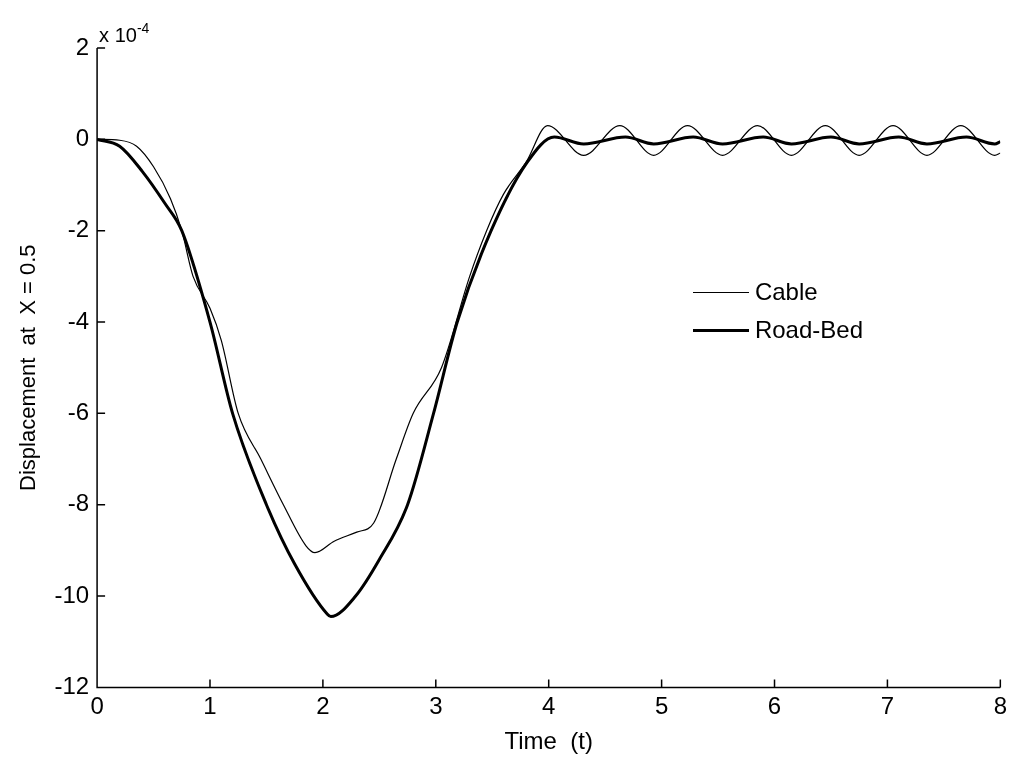 Image resolution: width=1021 pixels, height=765 pixels. What do you see at coordinates (78, 320) in the screenshot?
I see `y-tick-label: -4` at bounding box center [78, 320].